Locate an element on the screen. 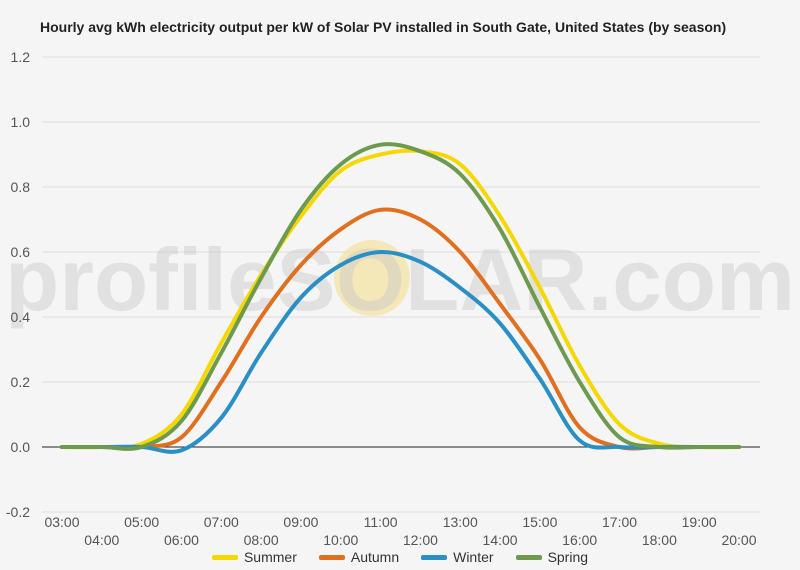 The height and width of the screenshot is (570, 800). legend-item-winter: Winter is located at coordinates (457, 557).